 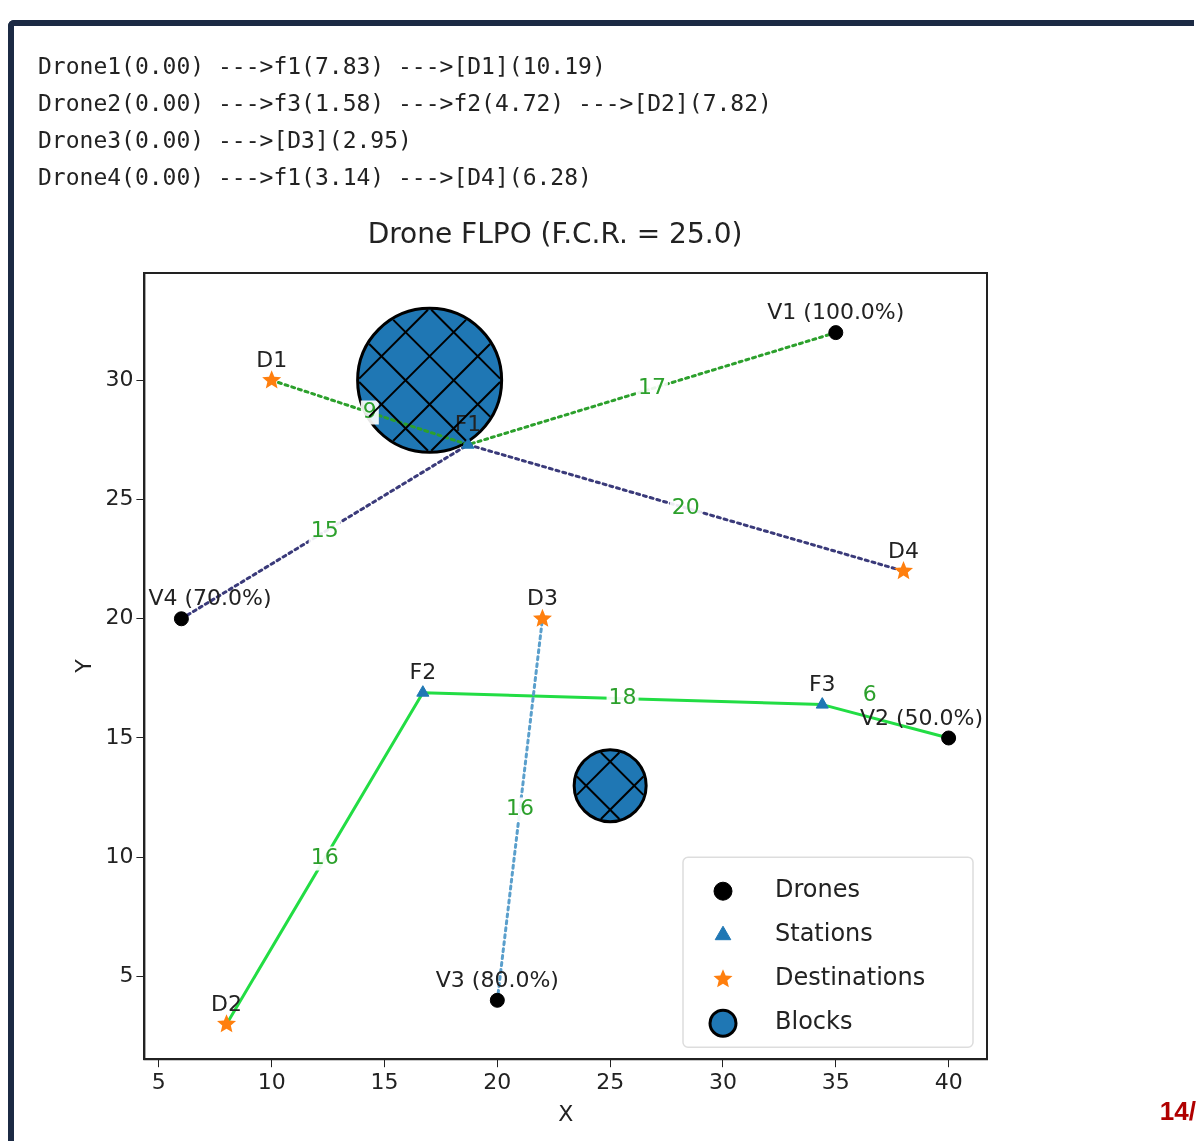 I want to click on y-tick-label: 30, so click(x=119, y=379).